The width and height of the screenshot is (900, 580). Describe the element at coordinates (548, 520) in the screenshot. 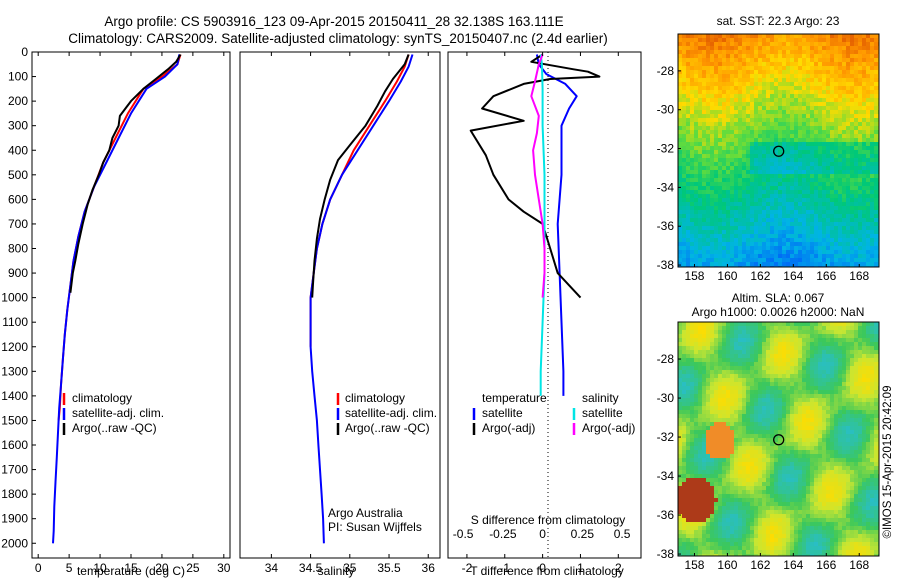

I see `difference-top-axis-label: S difference from climatology` at that location.